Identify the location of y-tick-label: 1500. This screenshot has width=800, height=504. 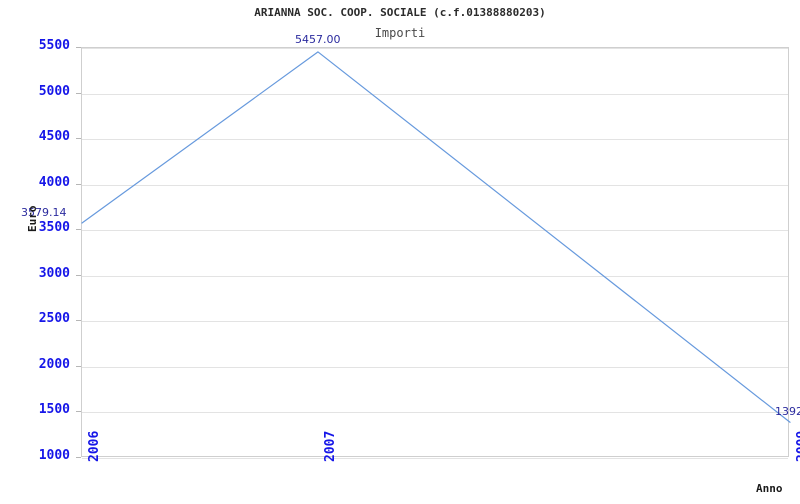
(54, 410).